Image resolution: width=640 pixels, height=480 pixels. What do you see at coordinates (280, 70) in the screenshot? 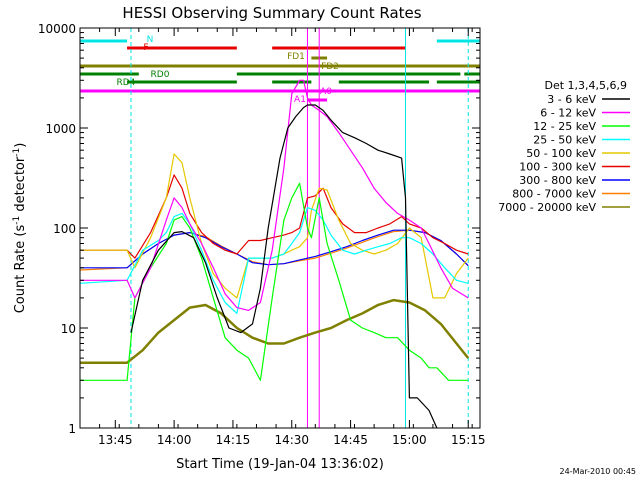
I see `flag-bars: NF FD1 FD2 RD0 RD4 A1 A0` at bounding box center [280, 70].